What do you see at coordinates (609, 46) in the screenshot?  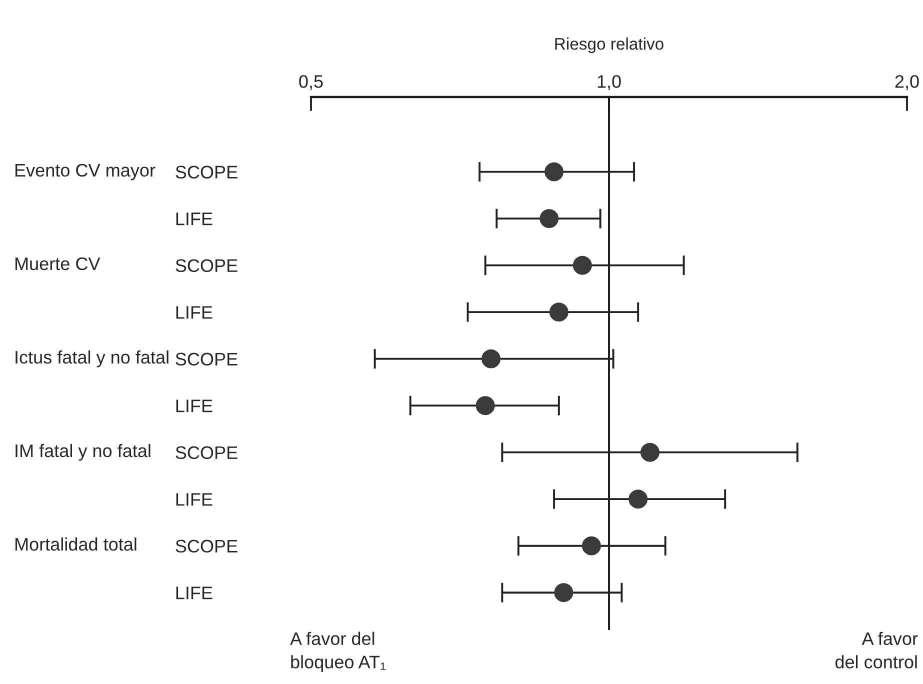 I see `x-axis-title: Riesgo relativo` at bounding box center [609, 46].